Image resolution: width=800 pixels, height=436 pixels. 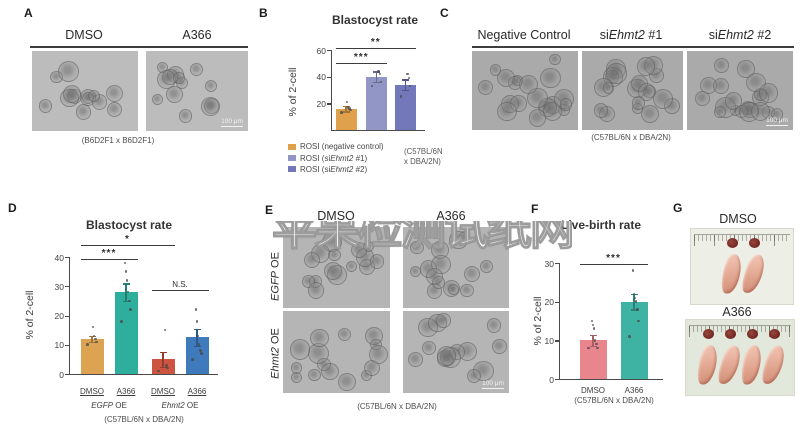 I want to click on significance-label: **, so click(x=375, y=42).